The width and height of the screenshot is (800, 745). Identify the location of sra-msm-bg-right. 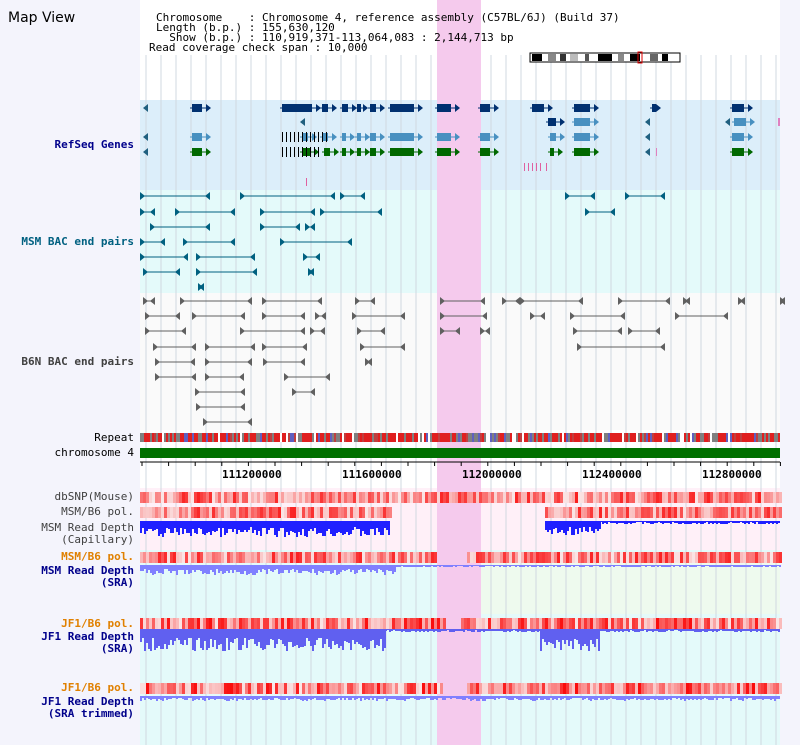
(630, 588).